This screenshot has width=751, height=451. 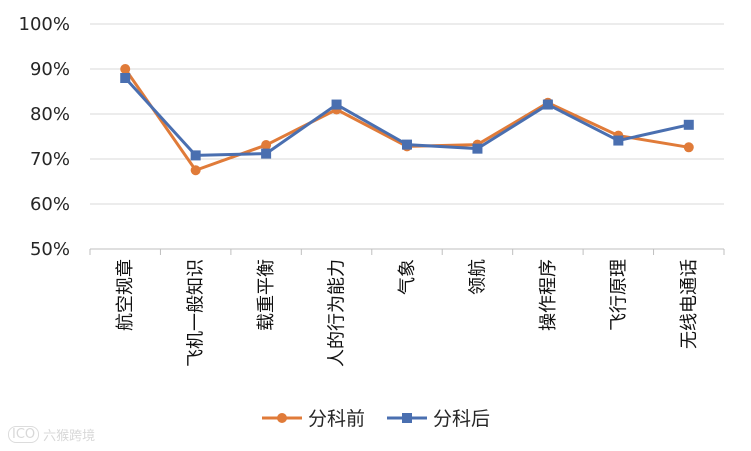 What do you see at coordinates (50, 69) in the screenshot?
I see `y-tick-label: 90%` at bounding box center [50, 69].